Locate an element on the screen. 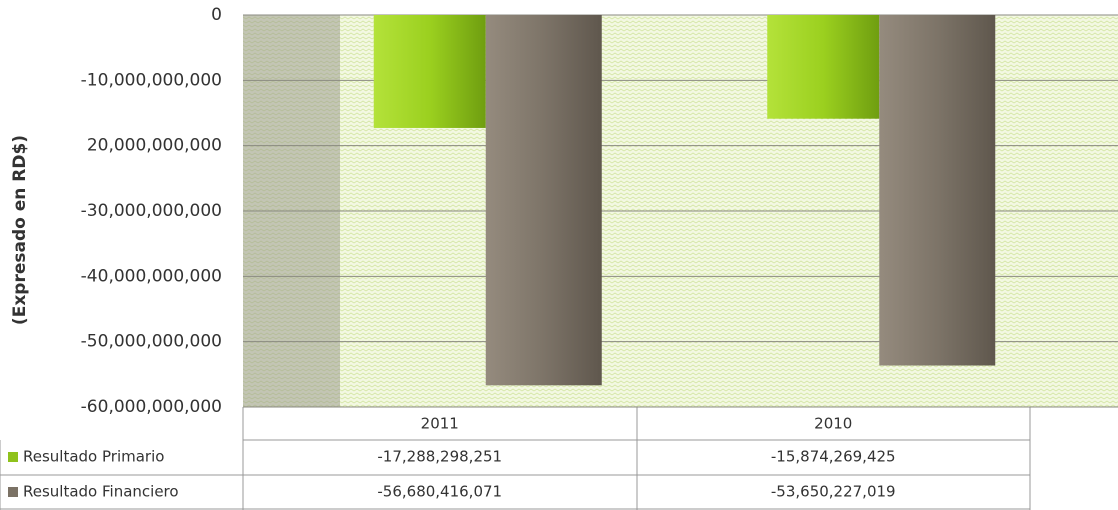 The height and width of the screenshot is (510, 1118). x-tick-label: 2010 is located at coordinates (833, 424).